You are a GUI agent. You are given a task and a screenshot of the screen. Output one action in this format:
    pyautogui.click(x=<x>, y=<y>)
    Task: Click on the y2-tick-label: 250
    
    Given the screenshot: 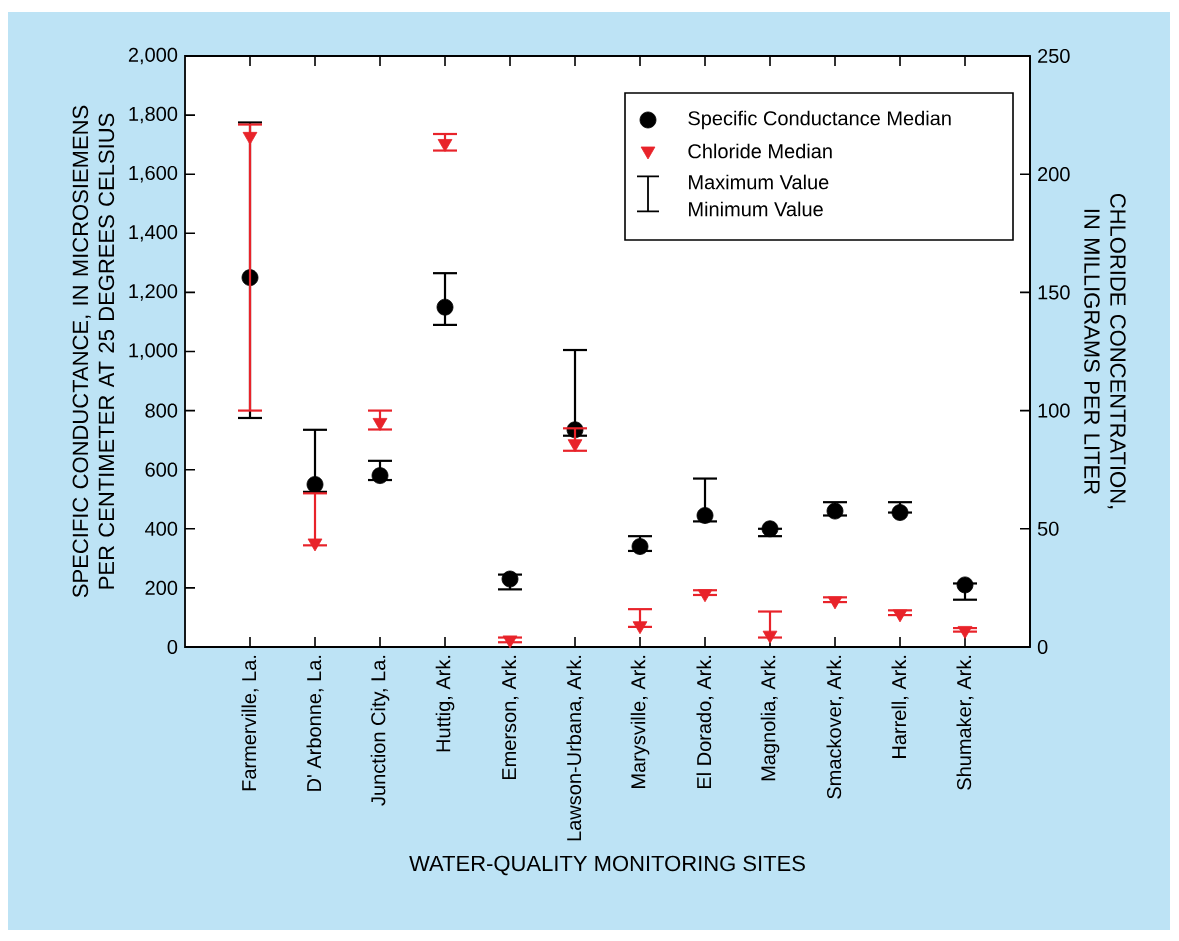 What is the action you would take?
    pyautogui.click(x=1054, y=56)
    